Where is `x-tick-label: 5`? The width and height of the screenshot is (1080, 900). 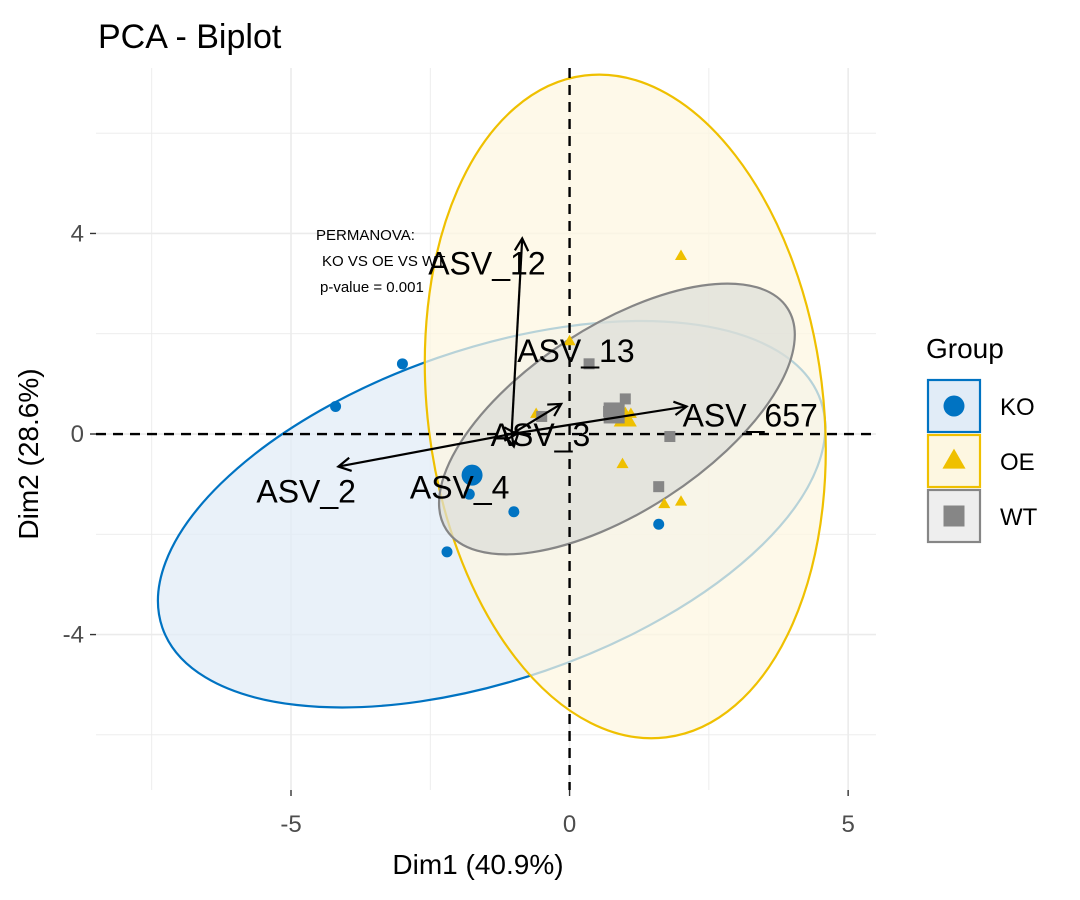 x-tick-label: 5 is located at coordinates (847, 824).